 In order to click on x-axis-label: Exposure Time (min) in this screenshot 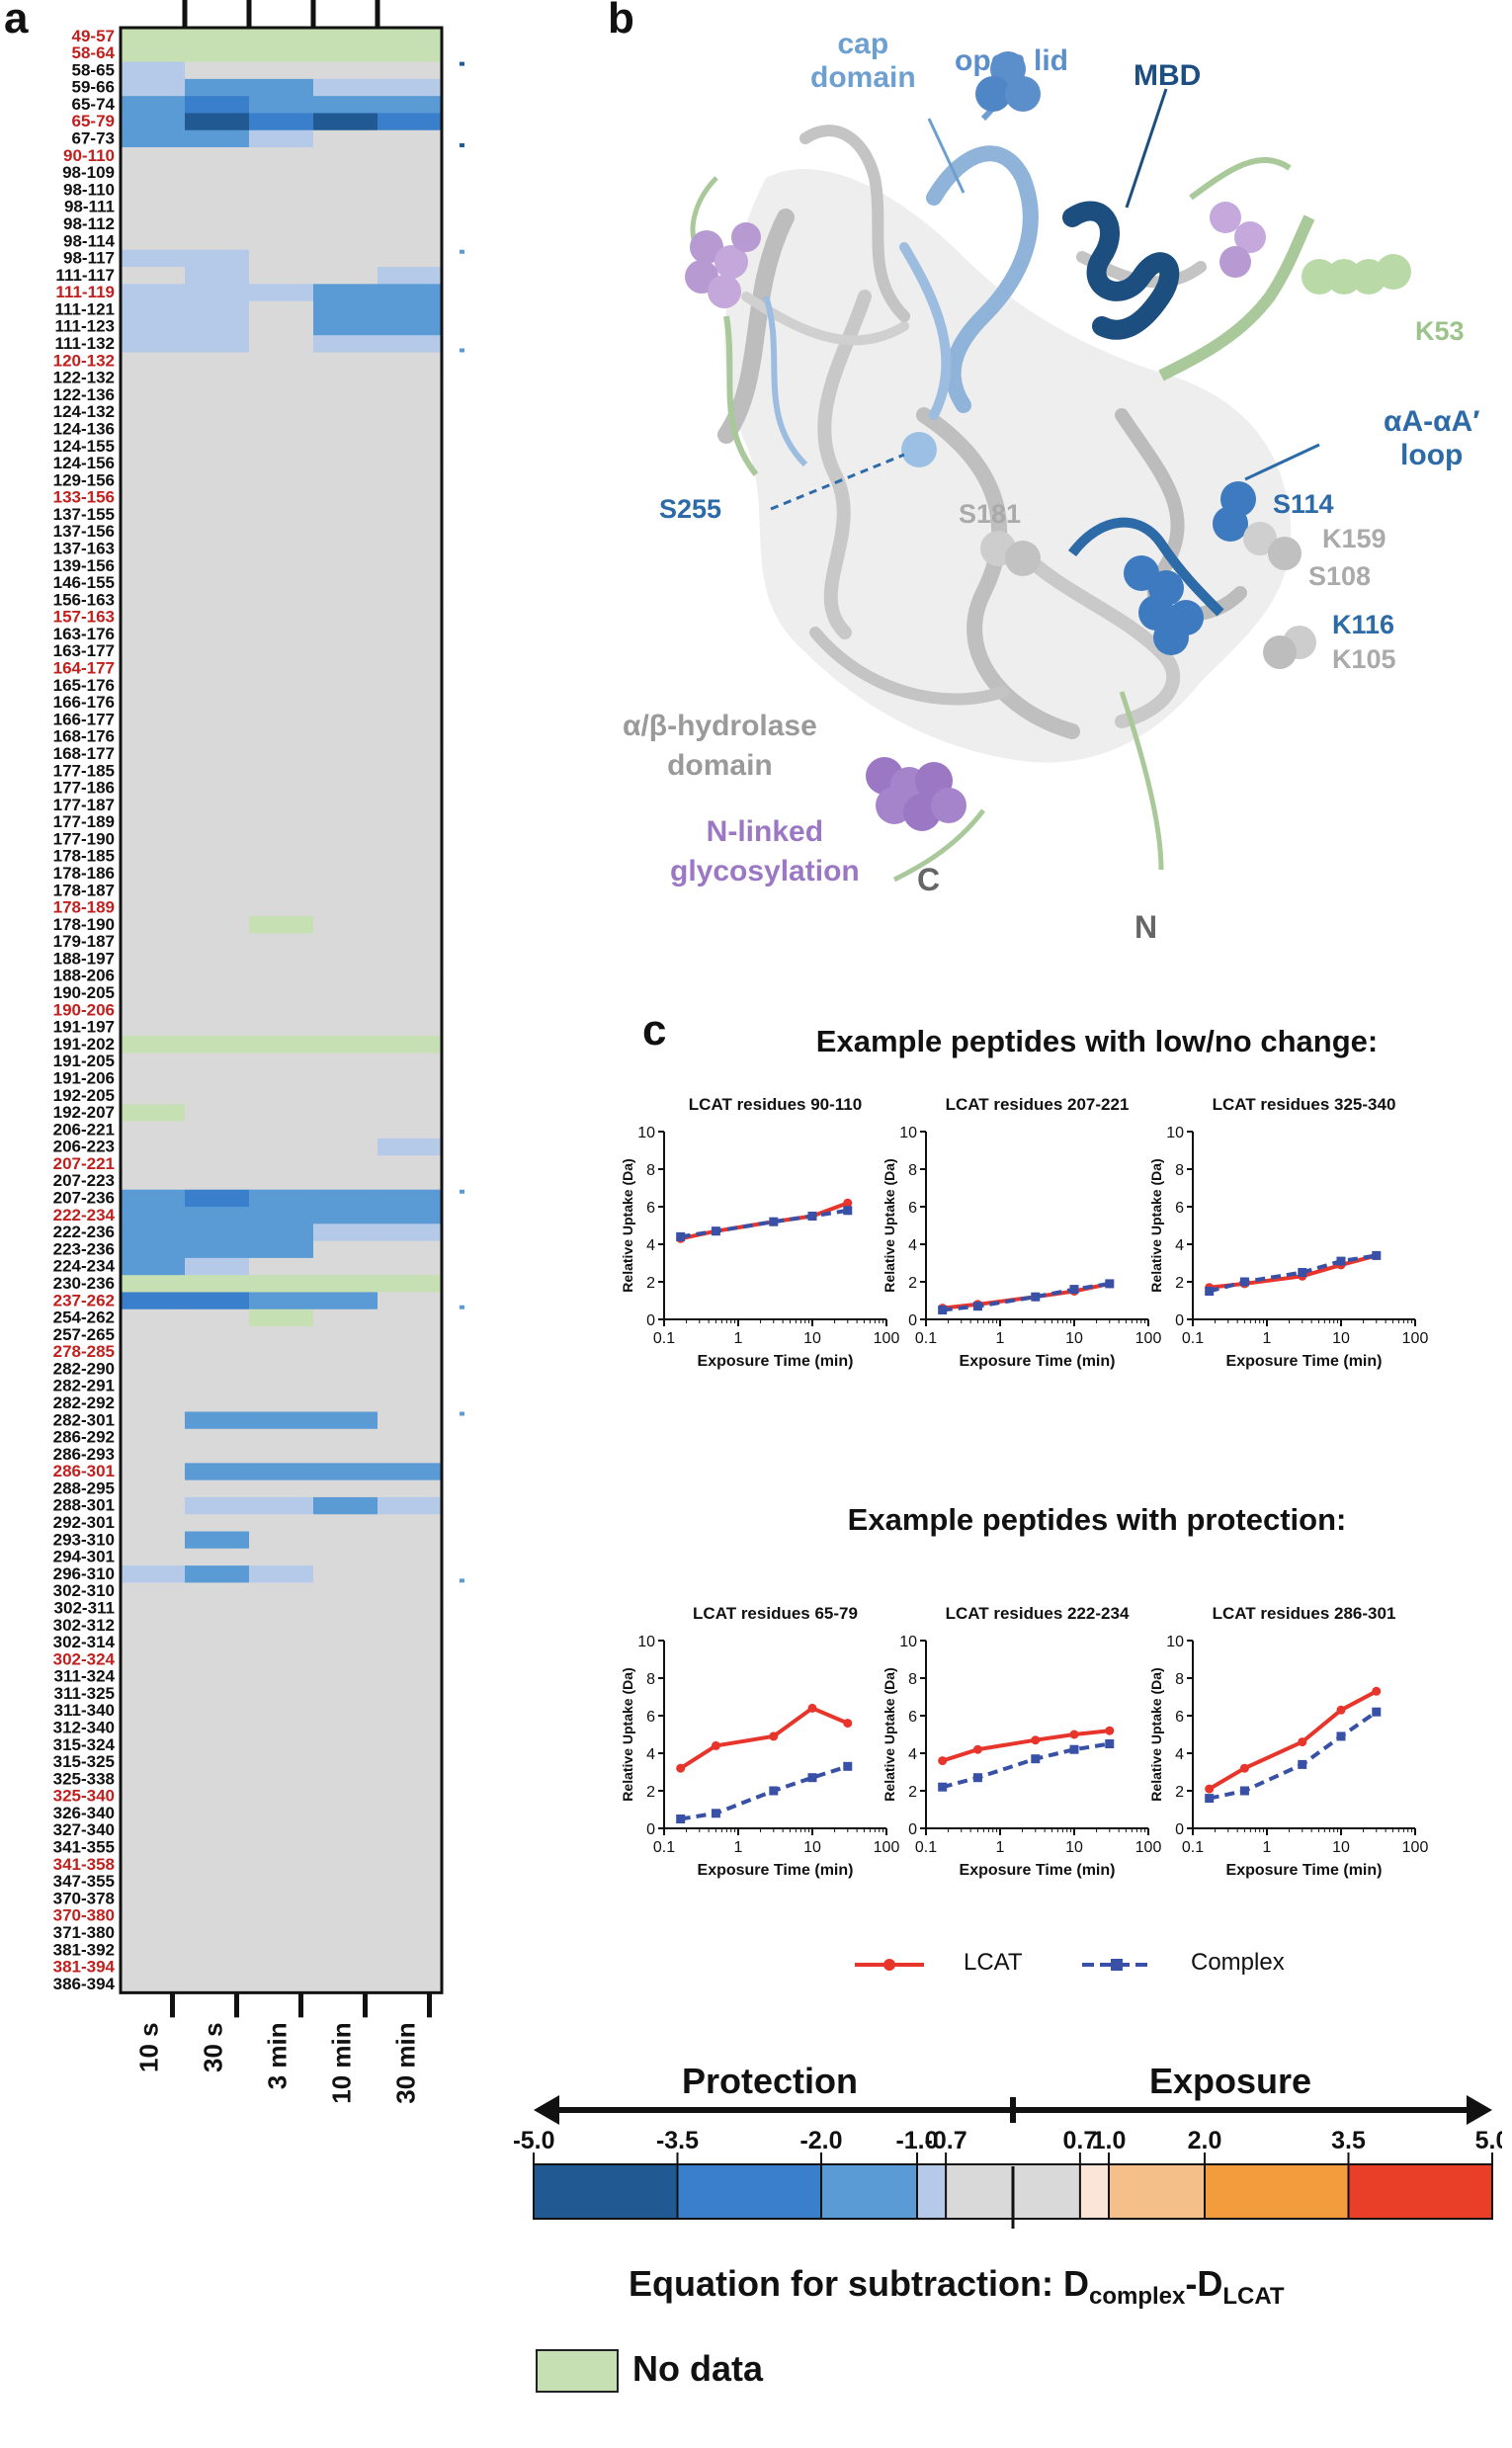, I will do `click(1304, 1361)`.